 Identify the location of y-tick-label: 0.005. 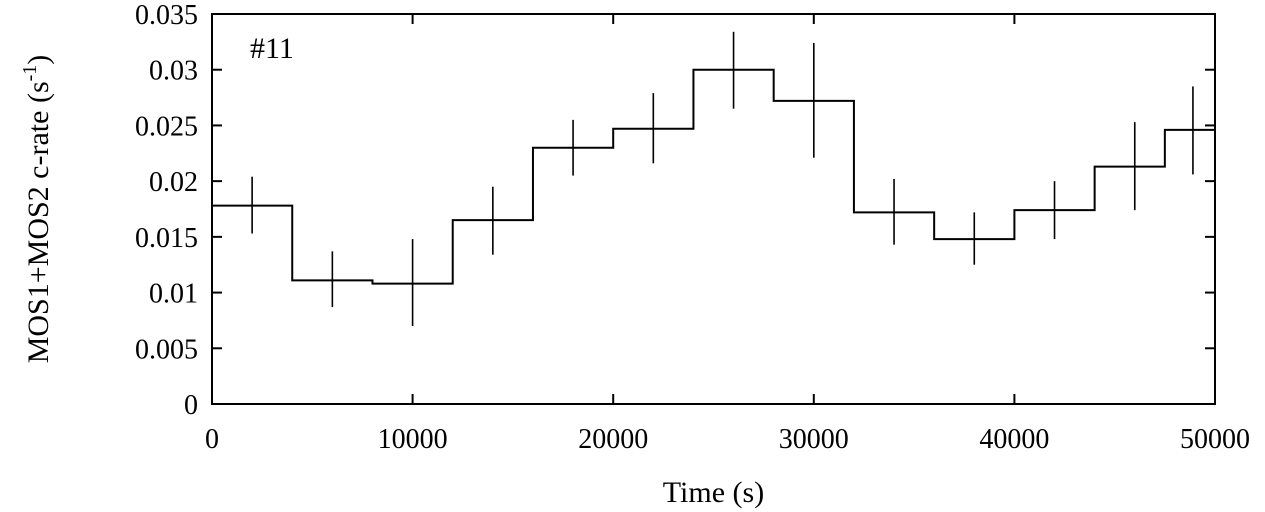
(166, 349).